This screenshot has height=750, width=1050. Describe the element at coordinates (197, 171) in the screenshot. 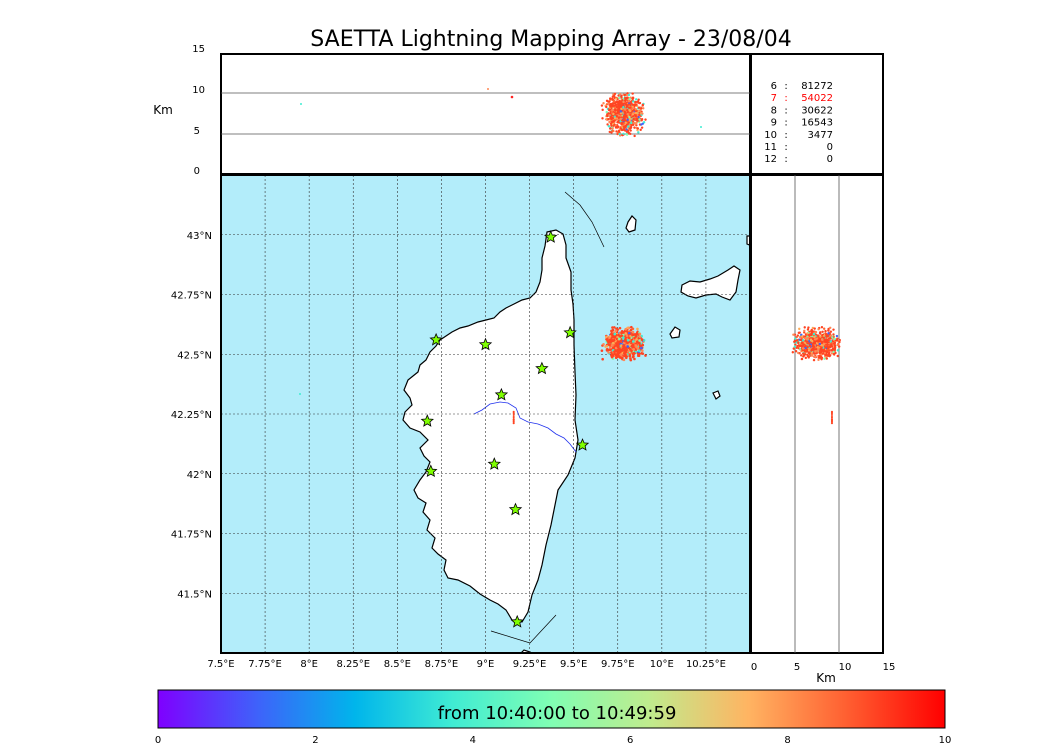

I see `top-ytick-0: 0` at that location.